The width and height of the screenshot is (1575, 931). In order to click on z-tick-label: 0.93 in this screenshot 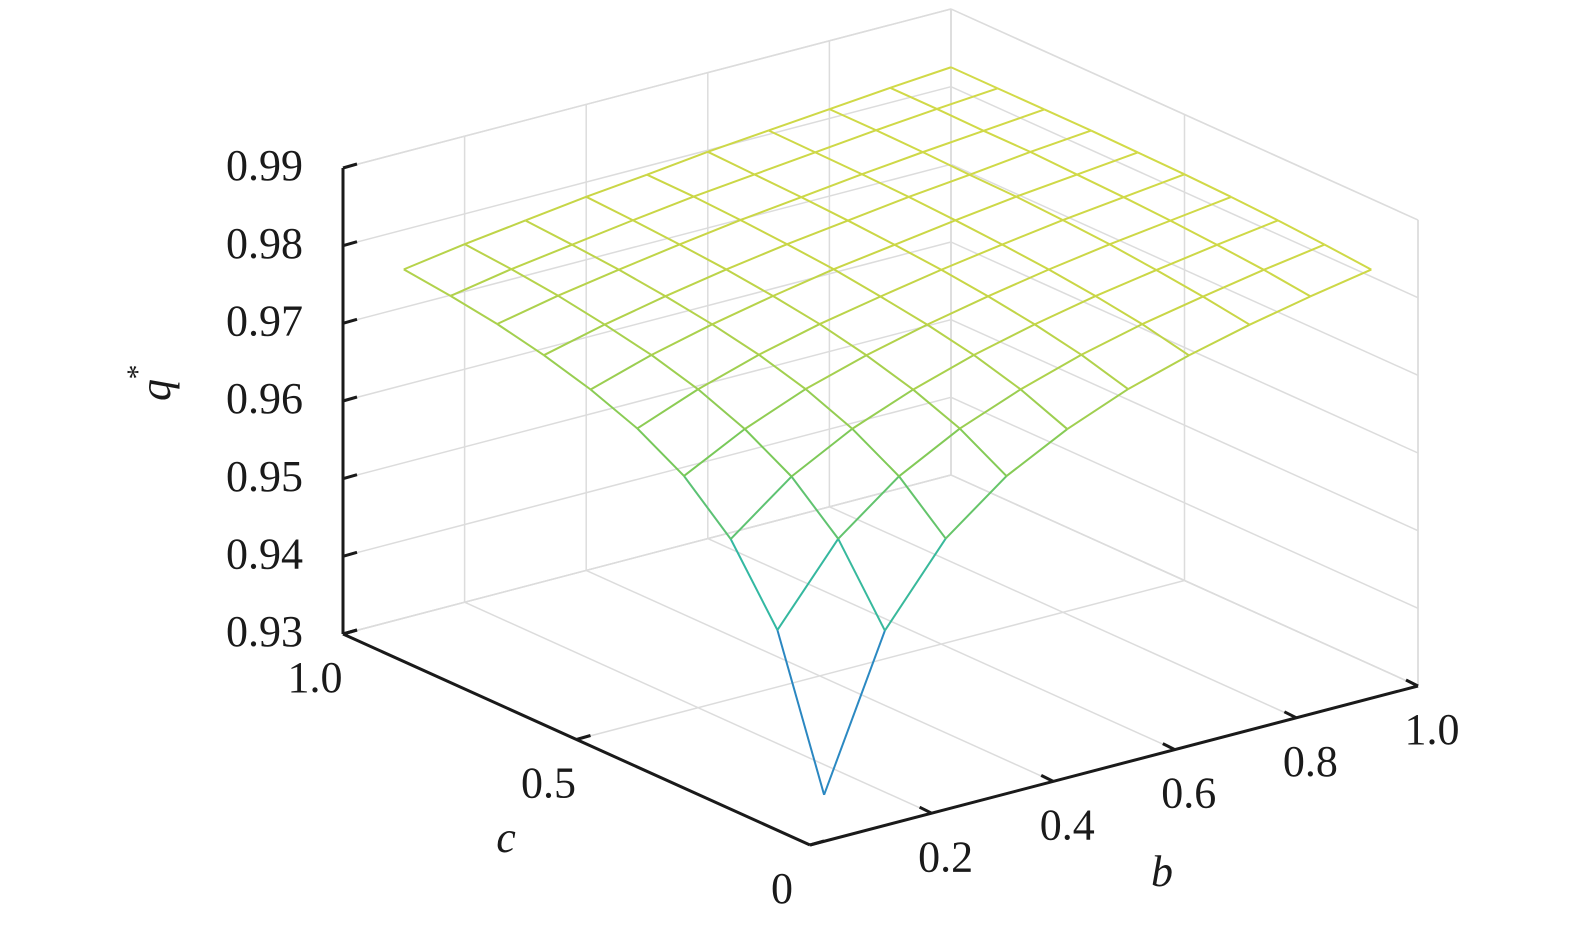, I will do `click(264, 631)`.